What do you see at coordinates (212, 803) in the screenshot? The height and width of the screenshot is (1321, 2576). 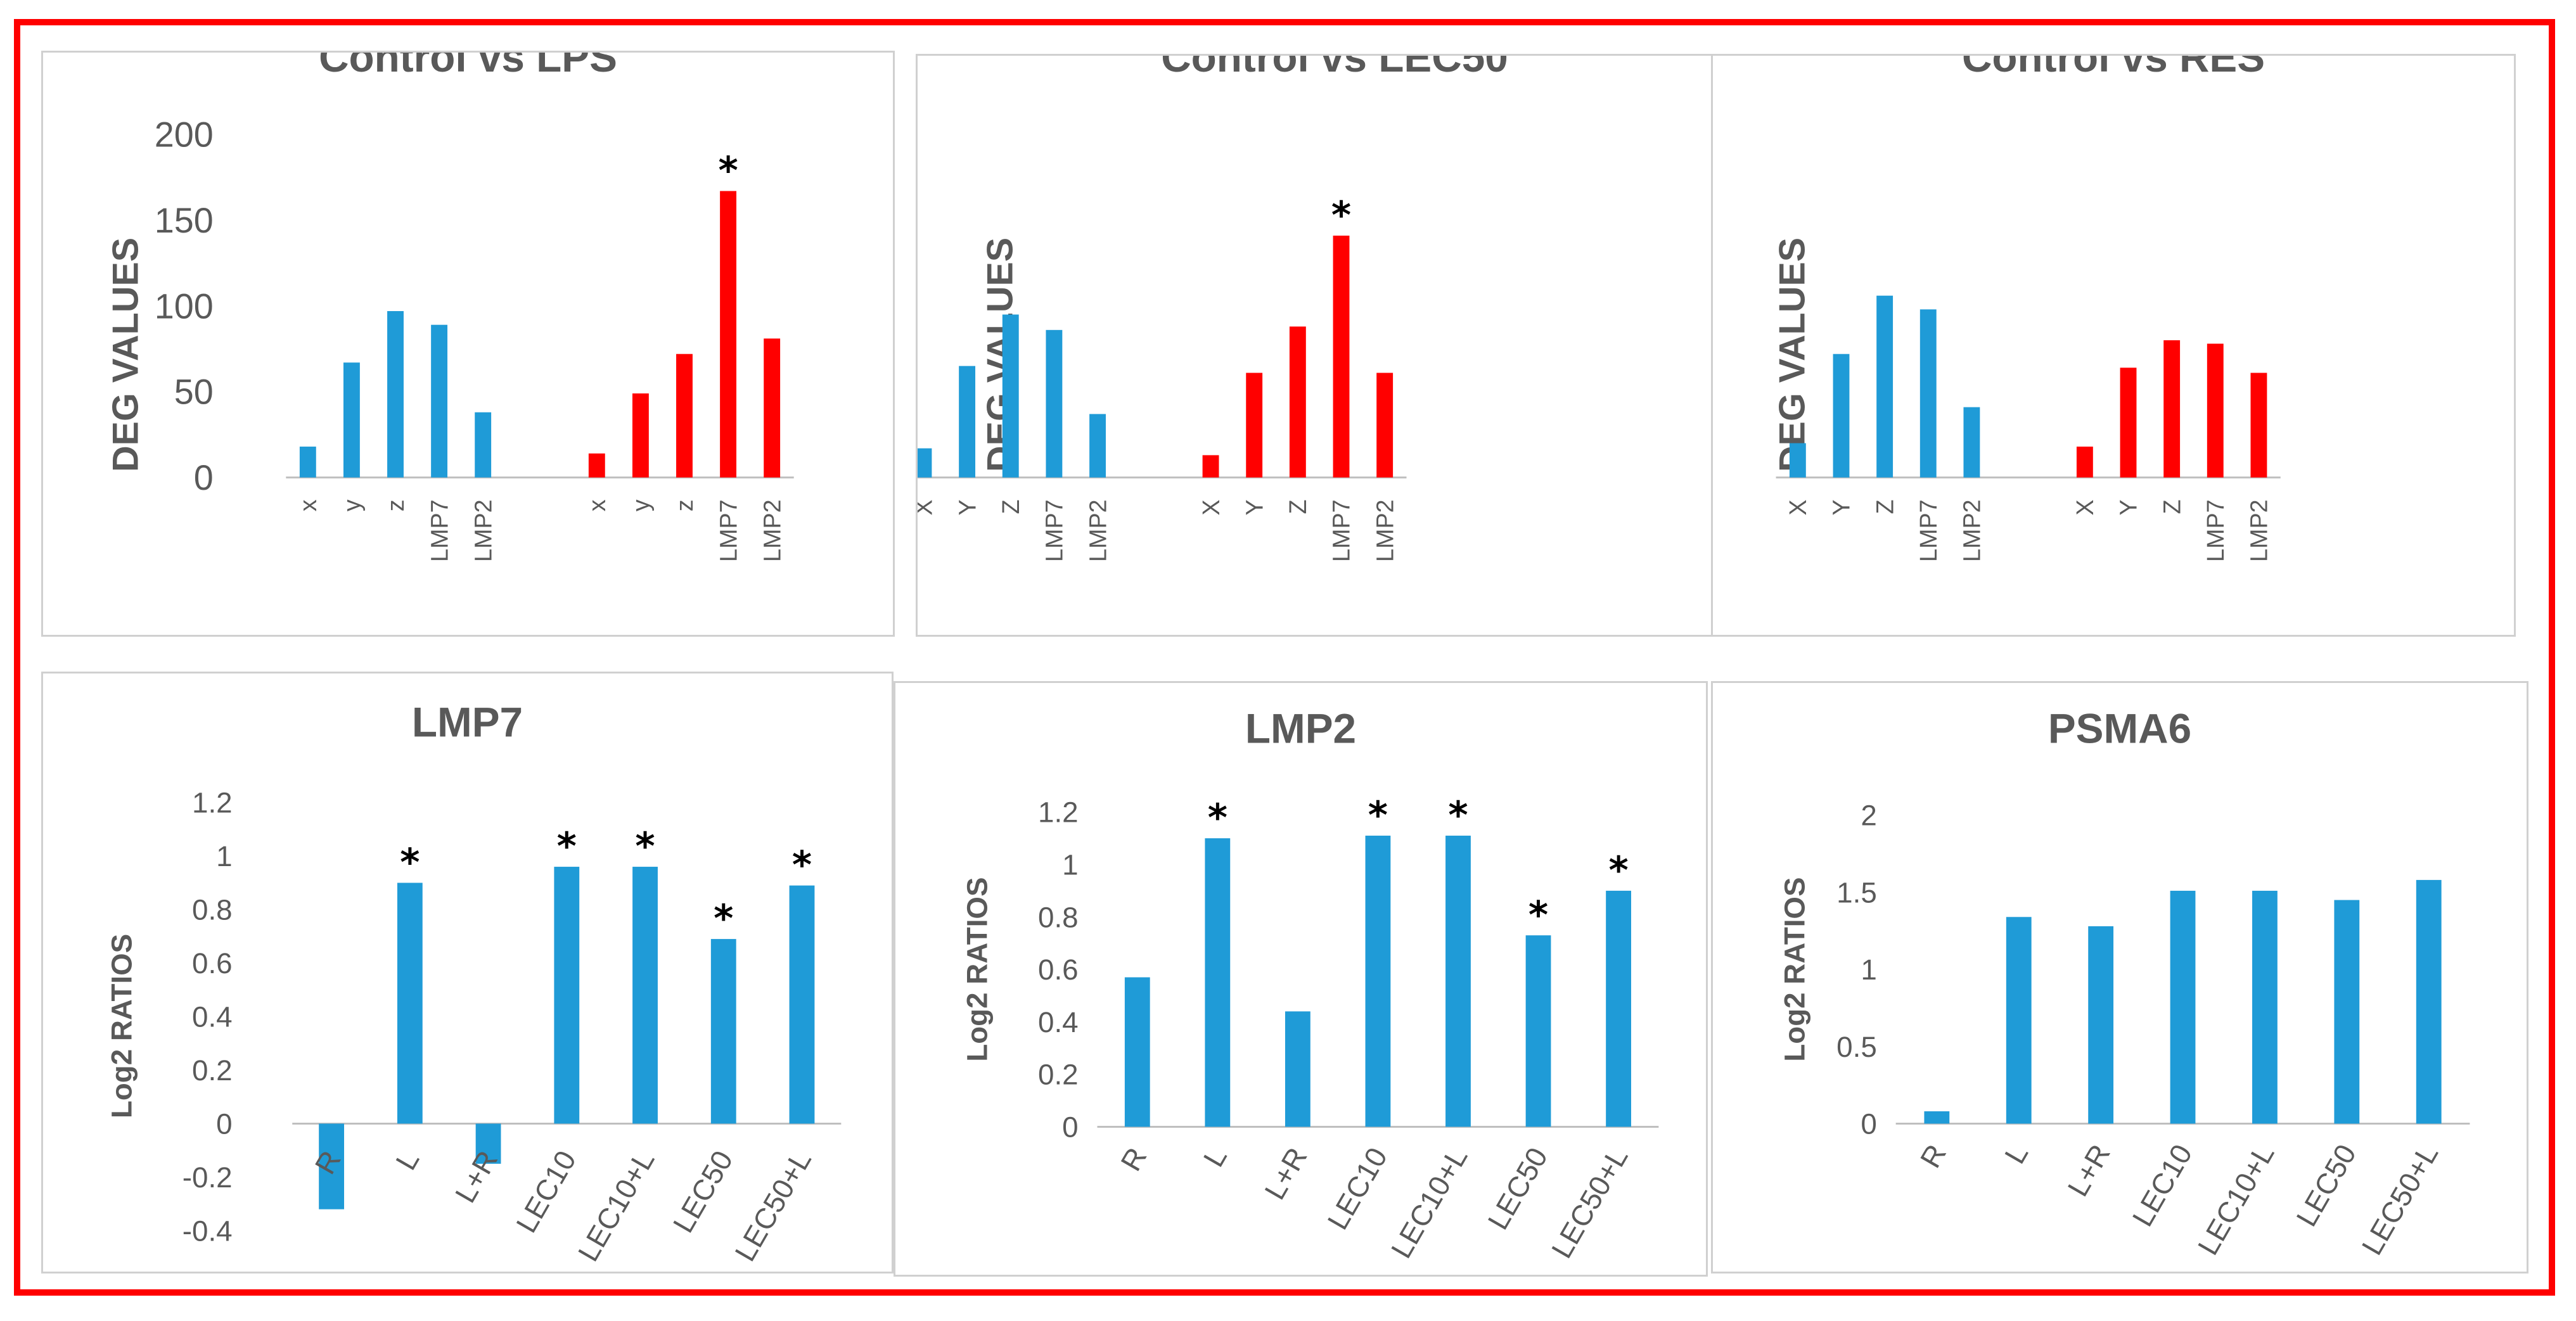 I see `y-tick-label: 1.2` at bounding box center [212, 803].